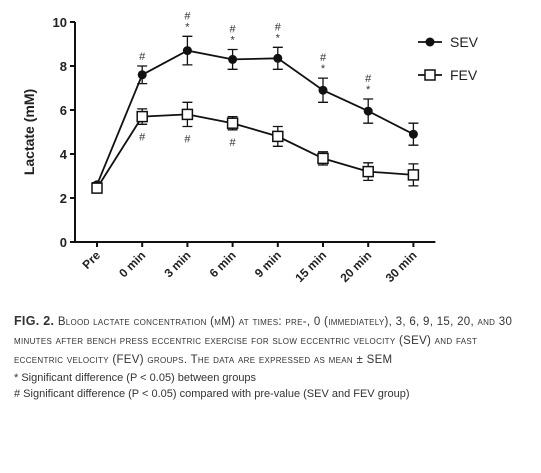 This screenshot has width=541, height=473. I want to click on x-tick-label: 9 min, so click(268, 264).